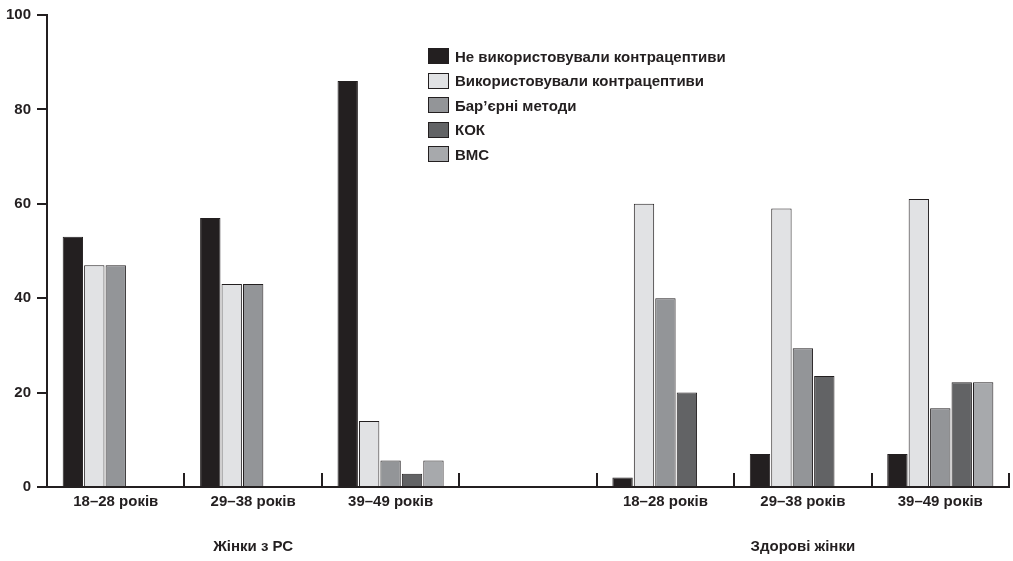  What do you see at coordinates (470, 130) in the screenshot?
I see `legend-label: КОК` at bounding box center [470, 130].